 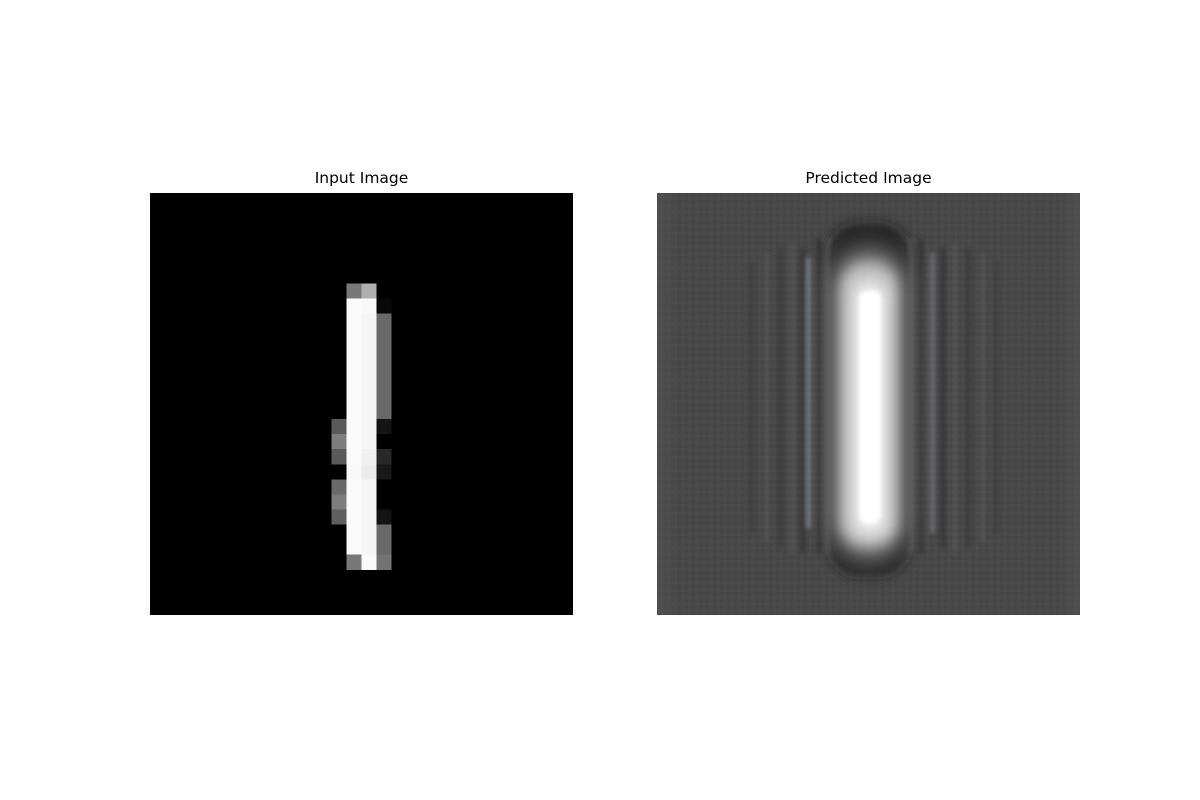 What do you see at coordinates (868, 178) in the screenshot?
I see `predicted-image-title: Predicted Image` at bounding box center [868, 178].